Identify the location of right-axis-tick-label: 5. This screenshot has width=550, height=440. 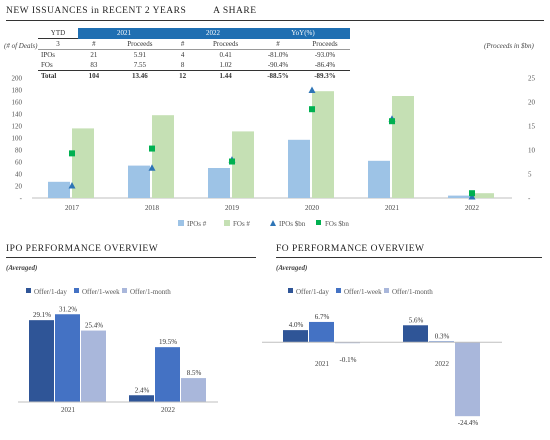
(530, 175).